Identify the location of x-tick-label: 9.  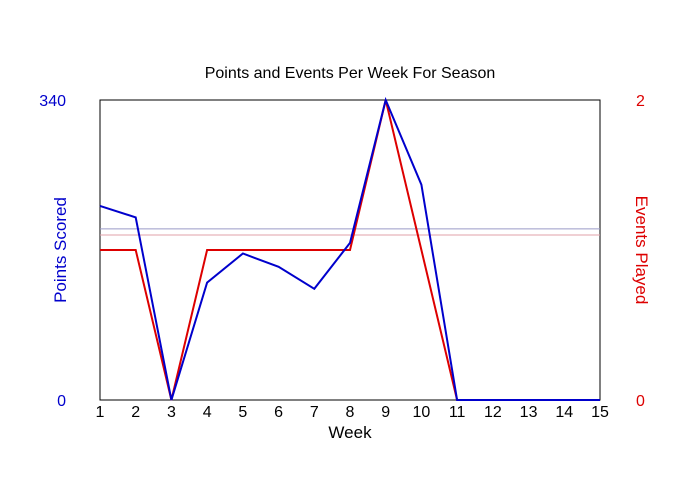
(385, 412).